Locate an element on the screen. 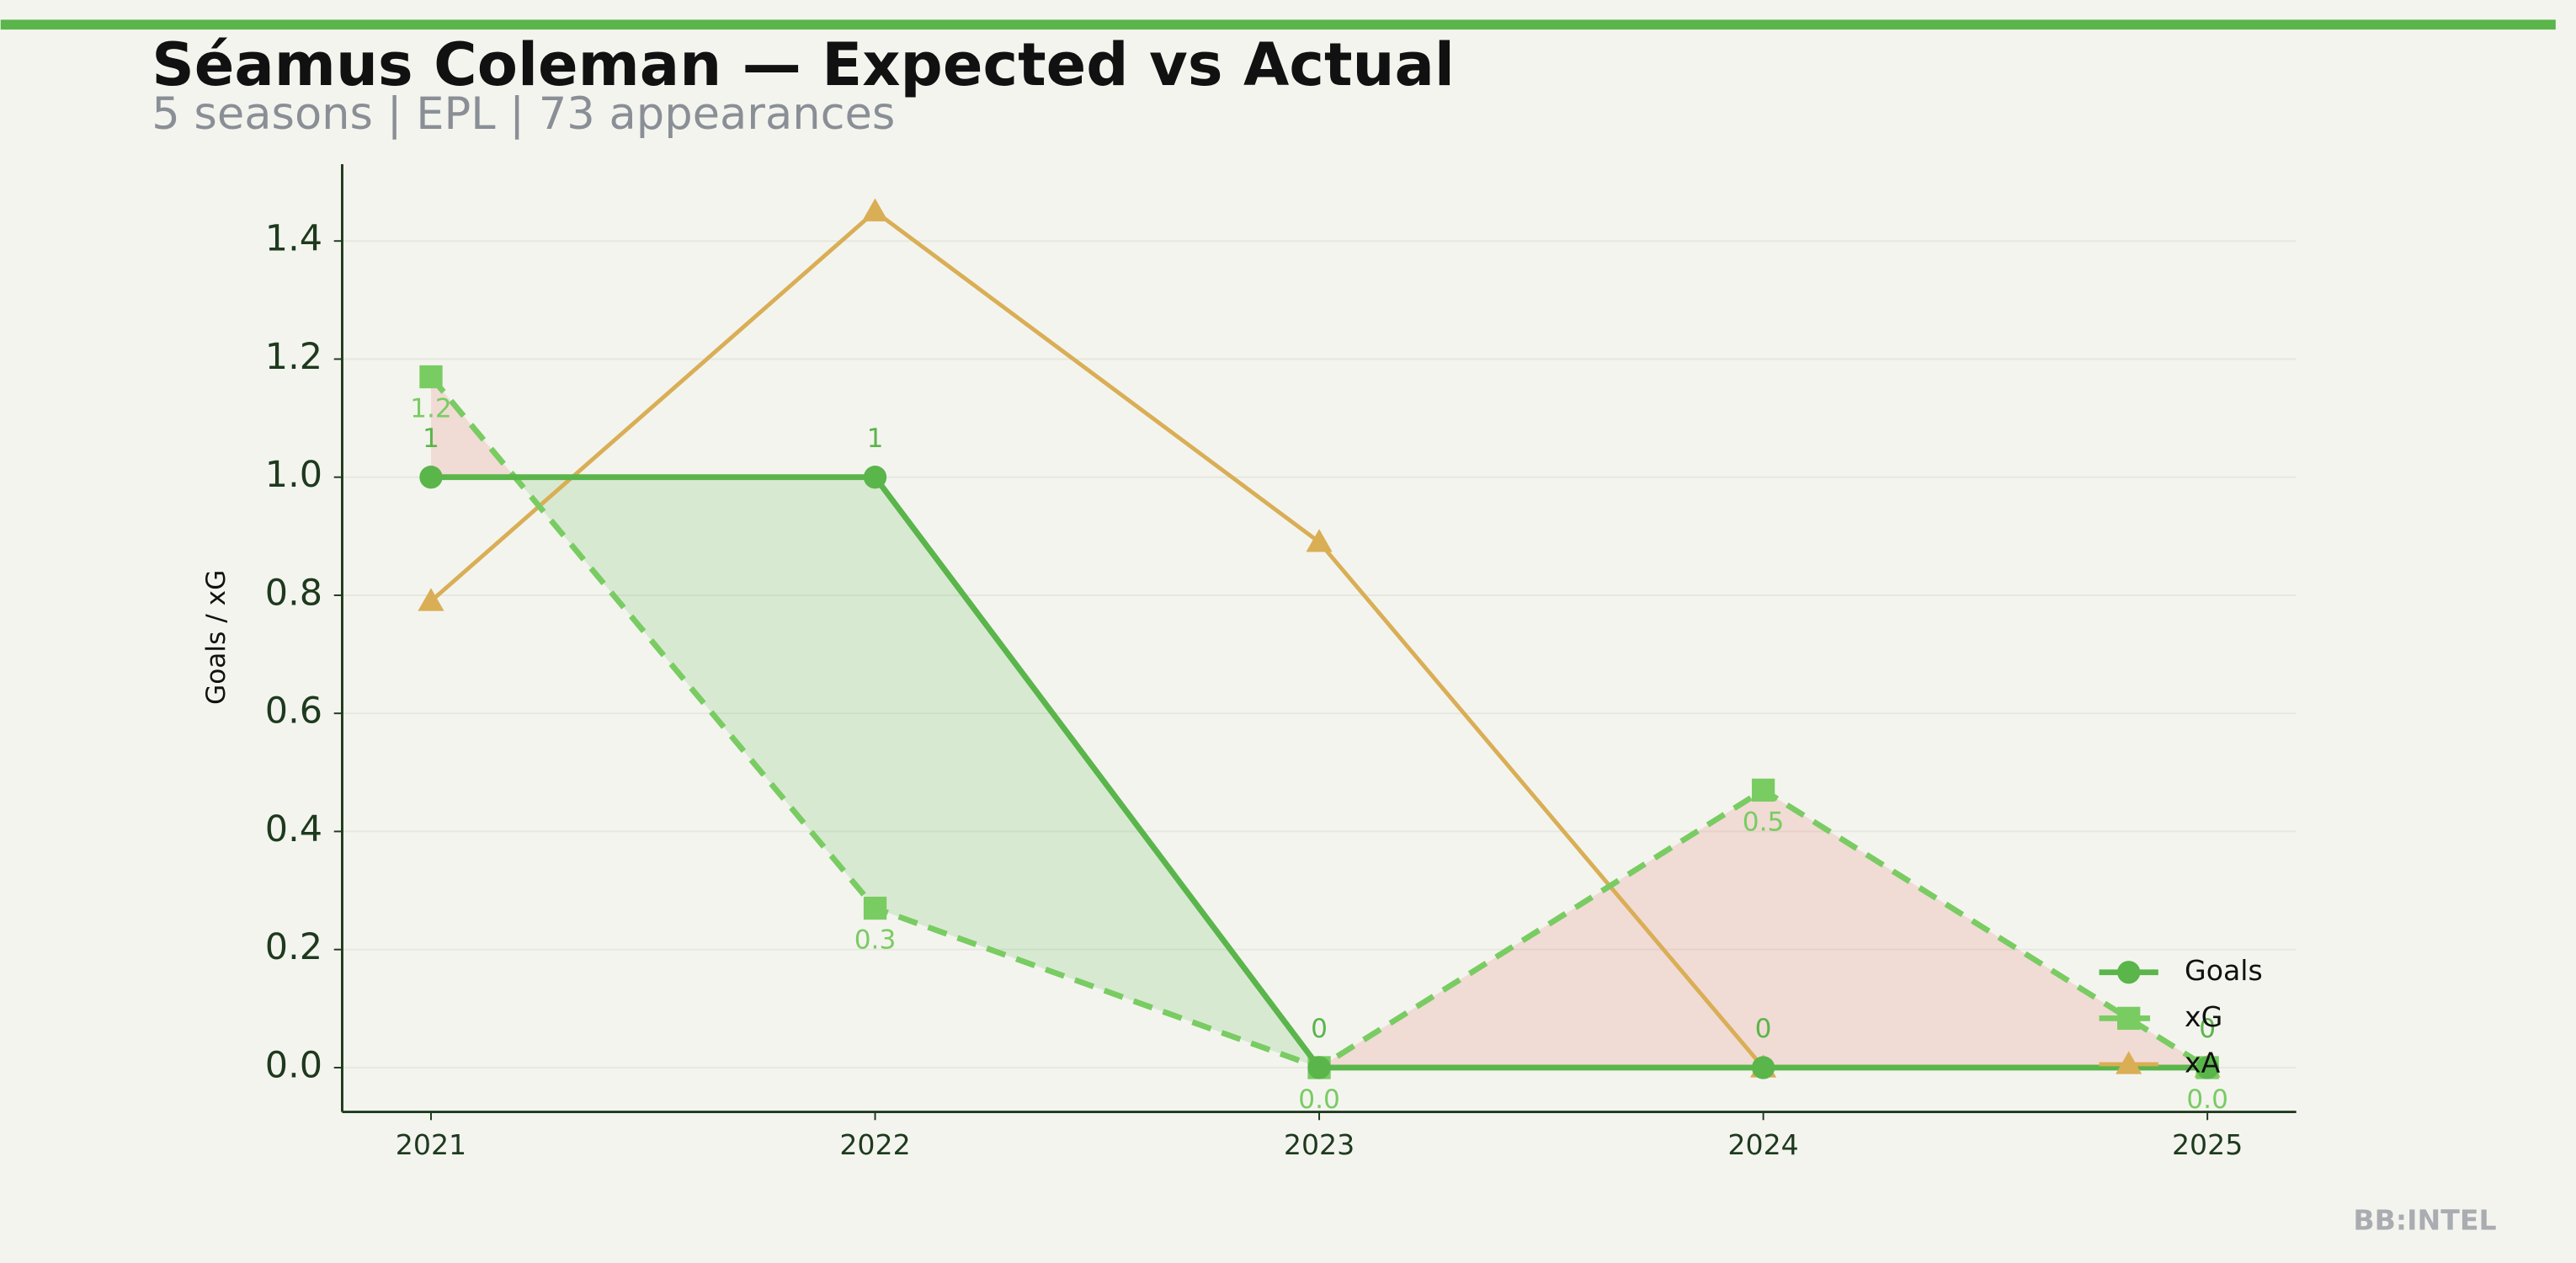 Image resolution: width=2576 pixels, height=1263 pixels. footer: BB:INTEL is located at coordinates (2425, 1220).